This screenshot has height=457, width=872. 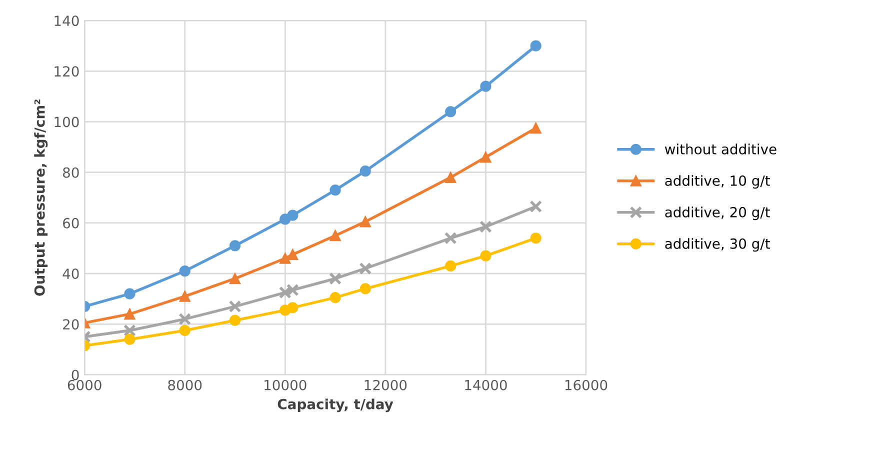 What do you see at coordinates (717, 213) in the screenshot?
I see `legend-label: additive, 20 g/t` at bounding box center [717, 213].